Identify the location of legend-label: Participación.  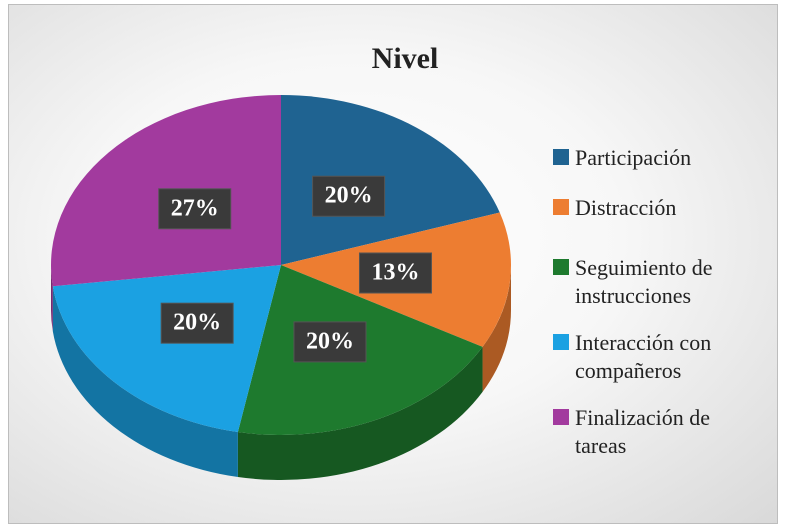
(633, 157).